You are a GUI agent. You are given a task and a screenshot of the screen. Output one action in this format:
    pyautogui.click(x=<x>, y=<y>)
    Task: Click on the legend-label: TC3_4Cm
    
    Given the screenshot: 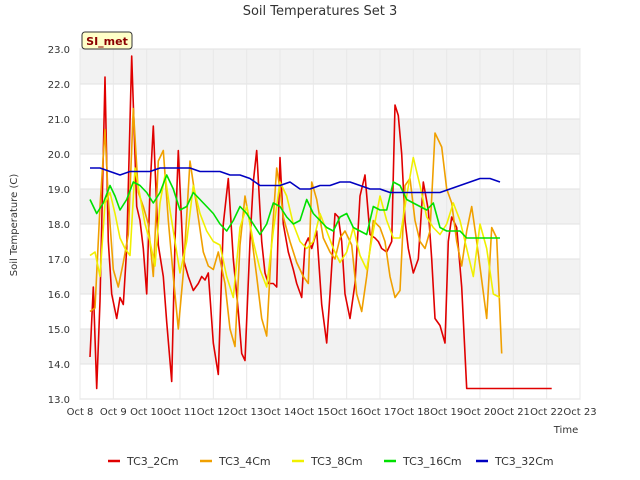 What is the action you would take?
    pyautogui.click(x=244, y=461)
    